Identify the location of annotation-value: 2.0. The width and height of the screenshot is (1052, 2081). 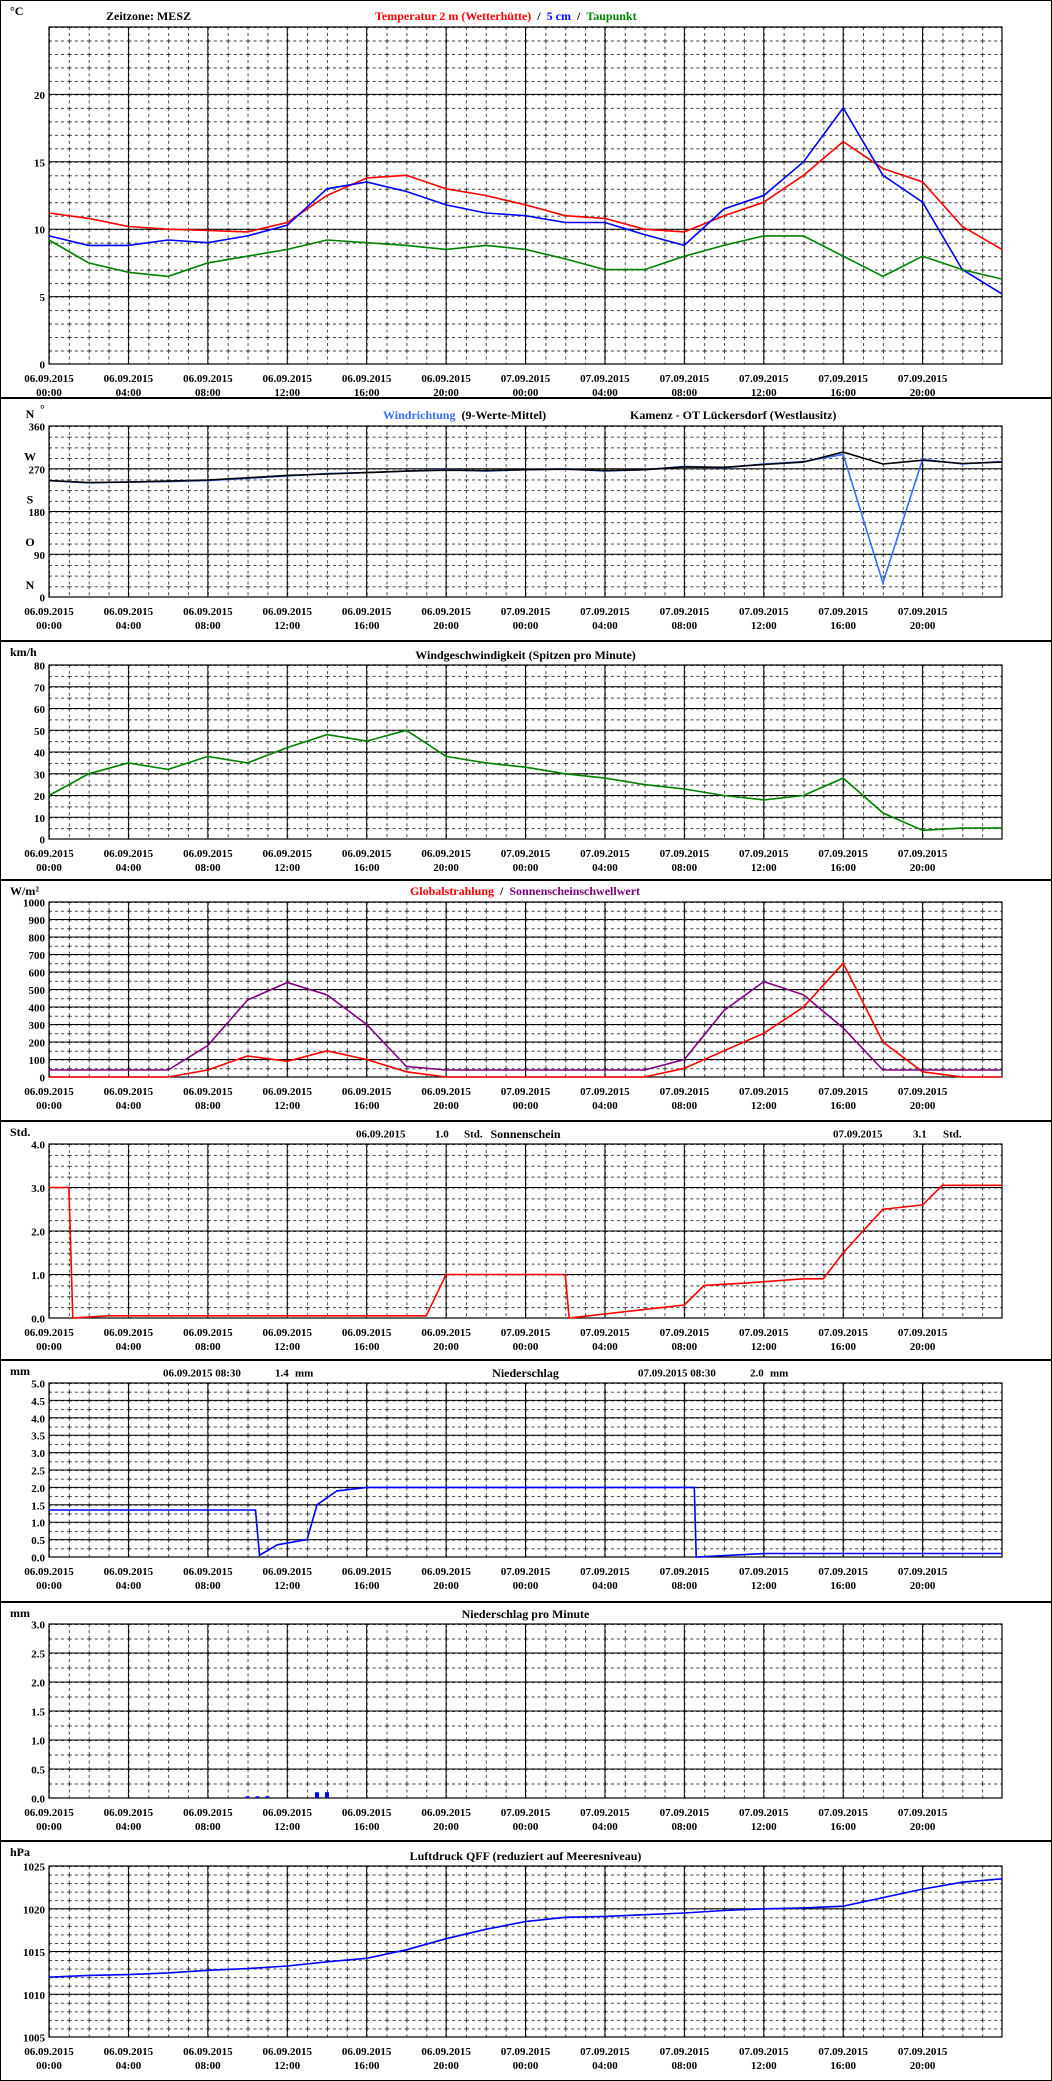
(757, 1374).